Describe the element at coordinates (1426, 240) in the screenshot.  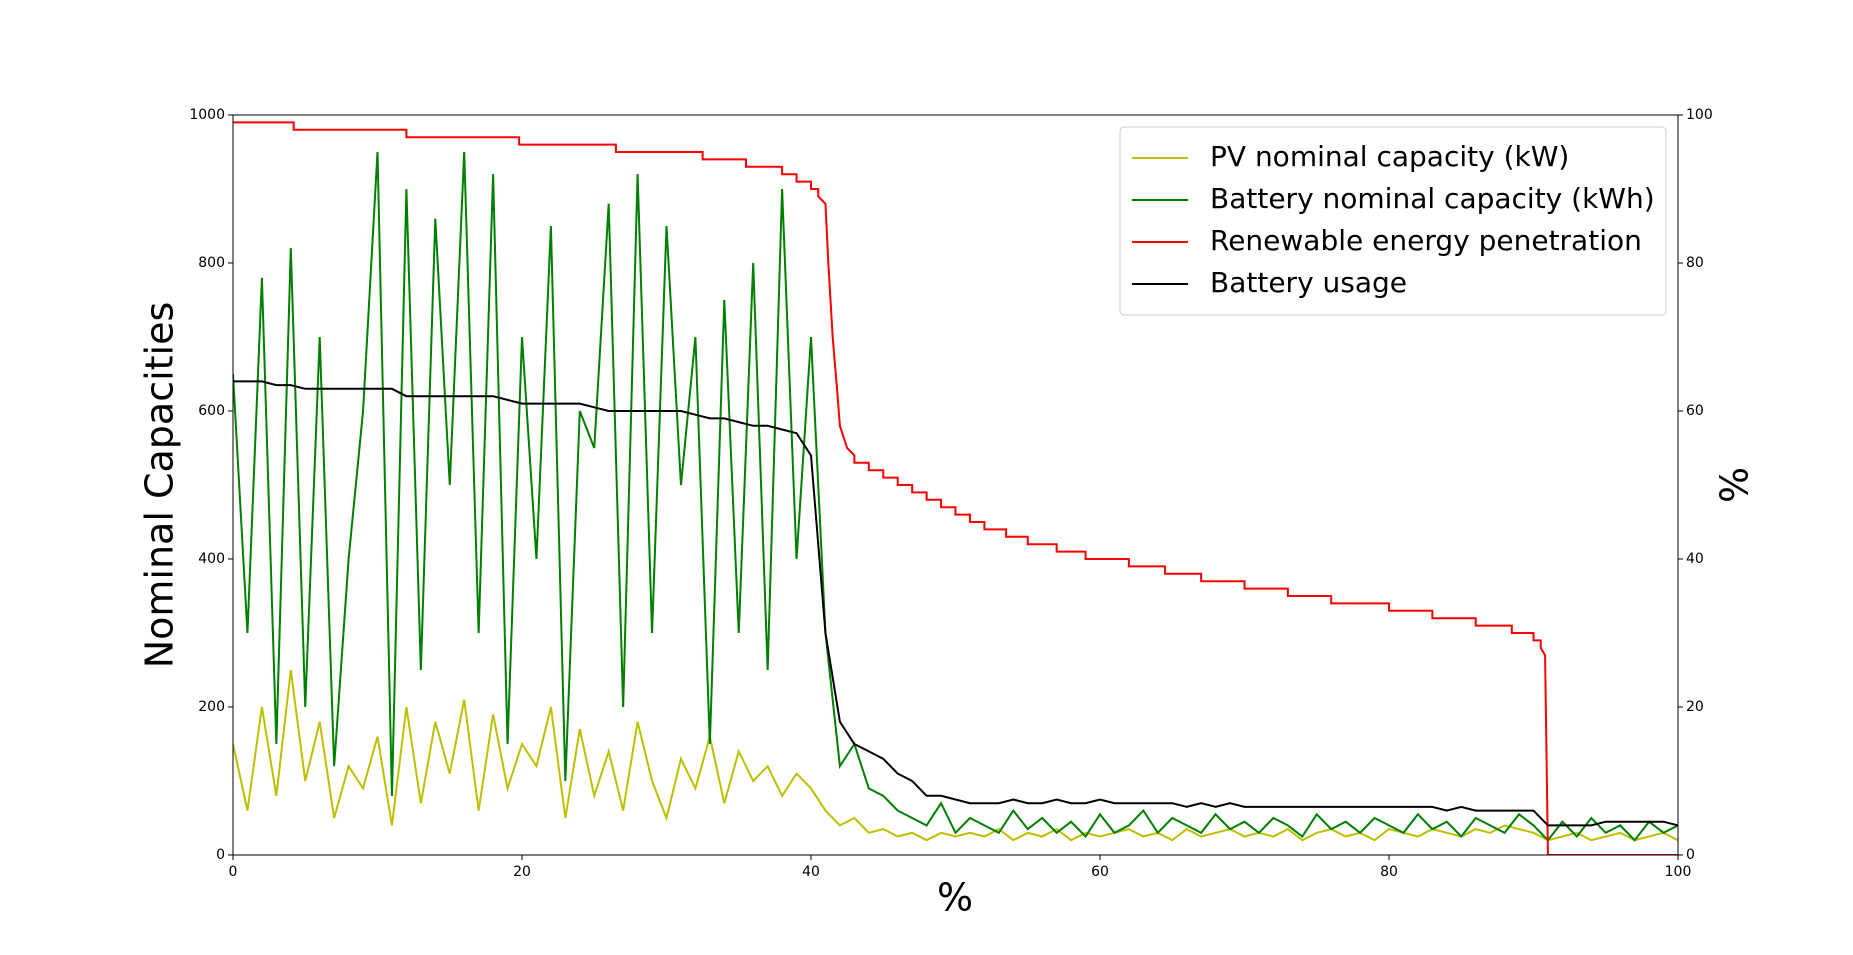
I see `legend-label: Renewable energy penetration` at that location.